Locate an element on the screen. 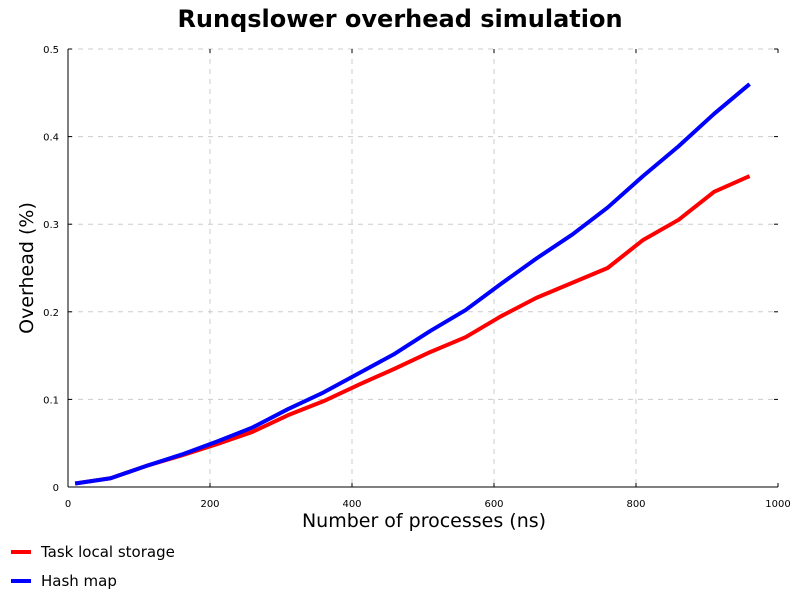 This screenshot has width=800, height=600. y-axis-label: Overhead (%) is located at coordinates (27, 268).